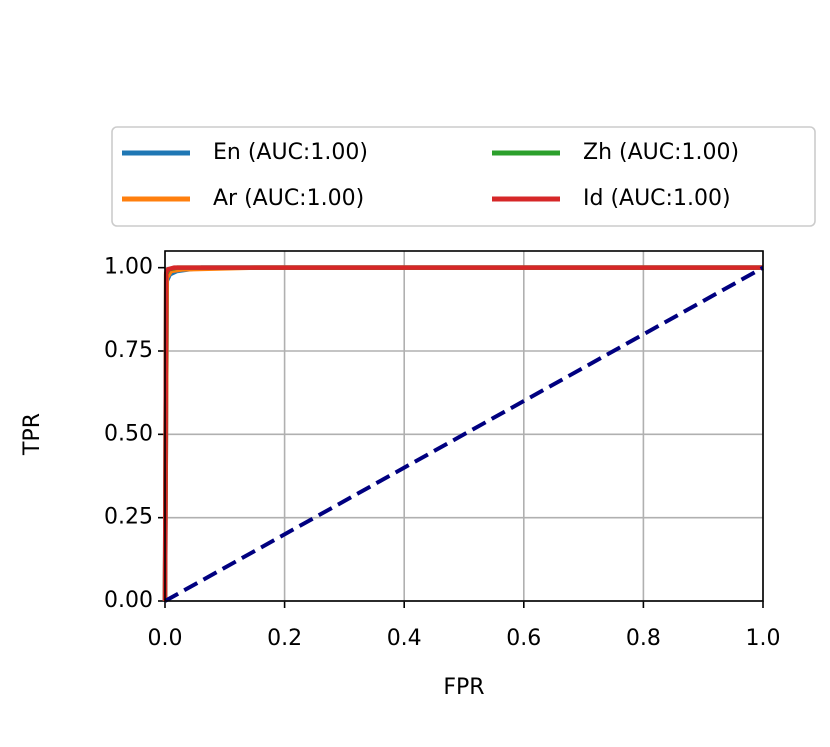 Image resolution: width=830 pixels, height=747 pixels. I want to click on legend-label: Id (AUC:1.00), so click(657, 198).